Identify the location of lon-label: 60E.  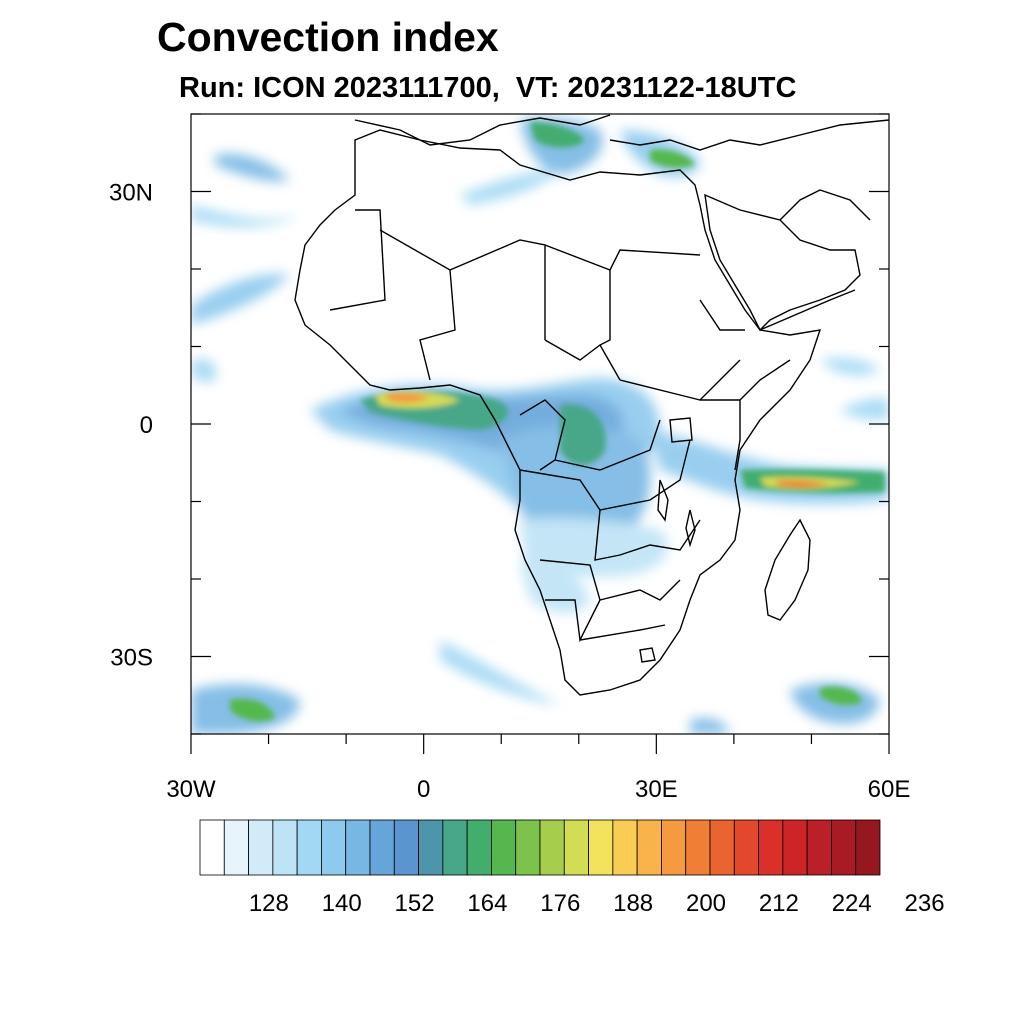
(889, 789).